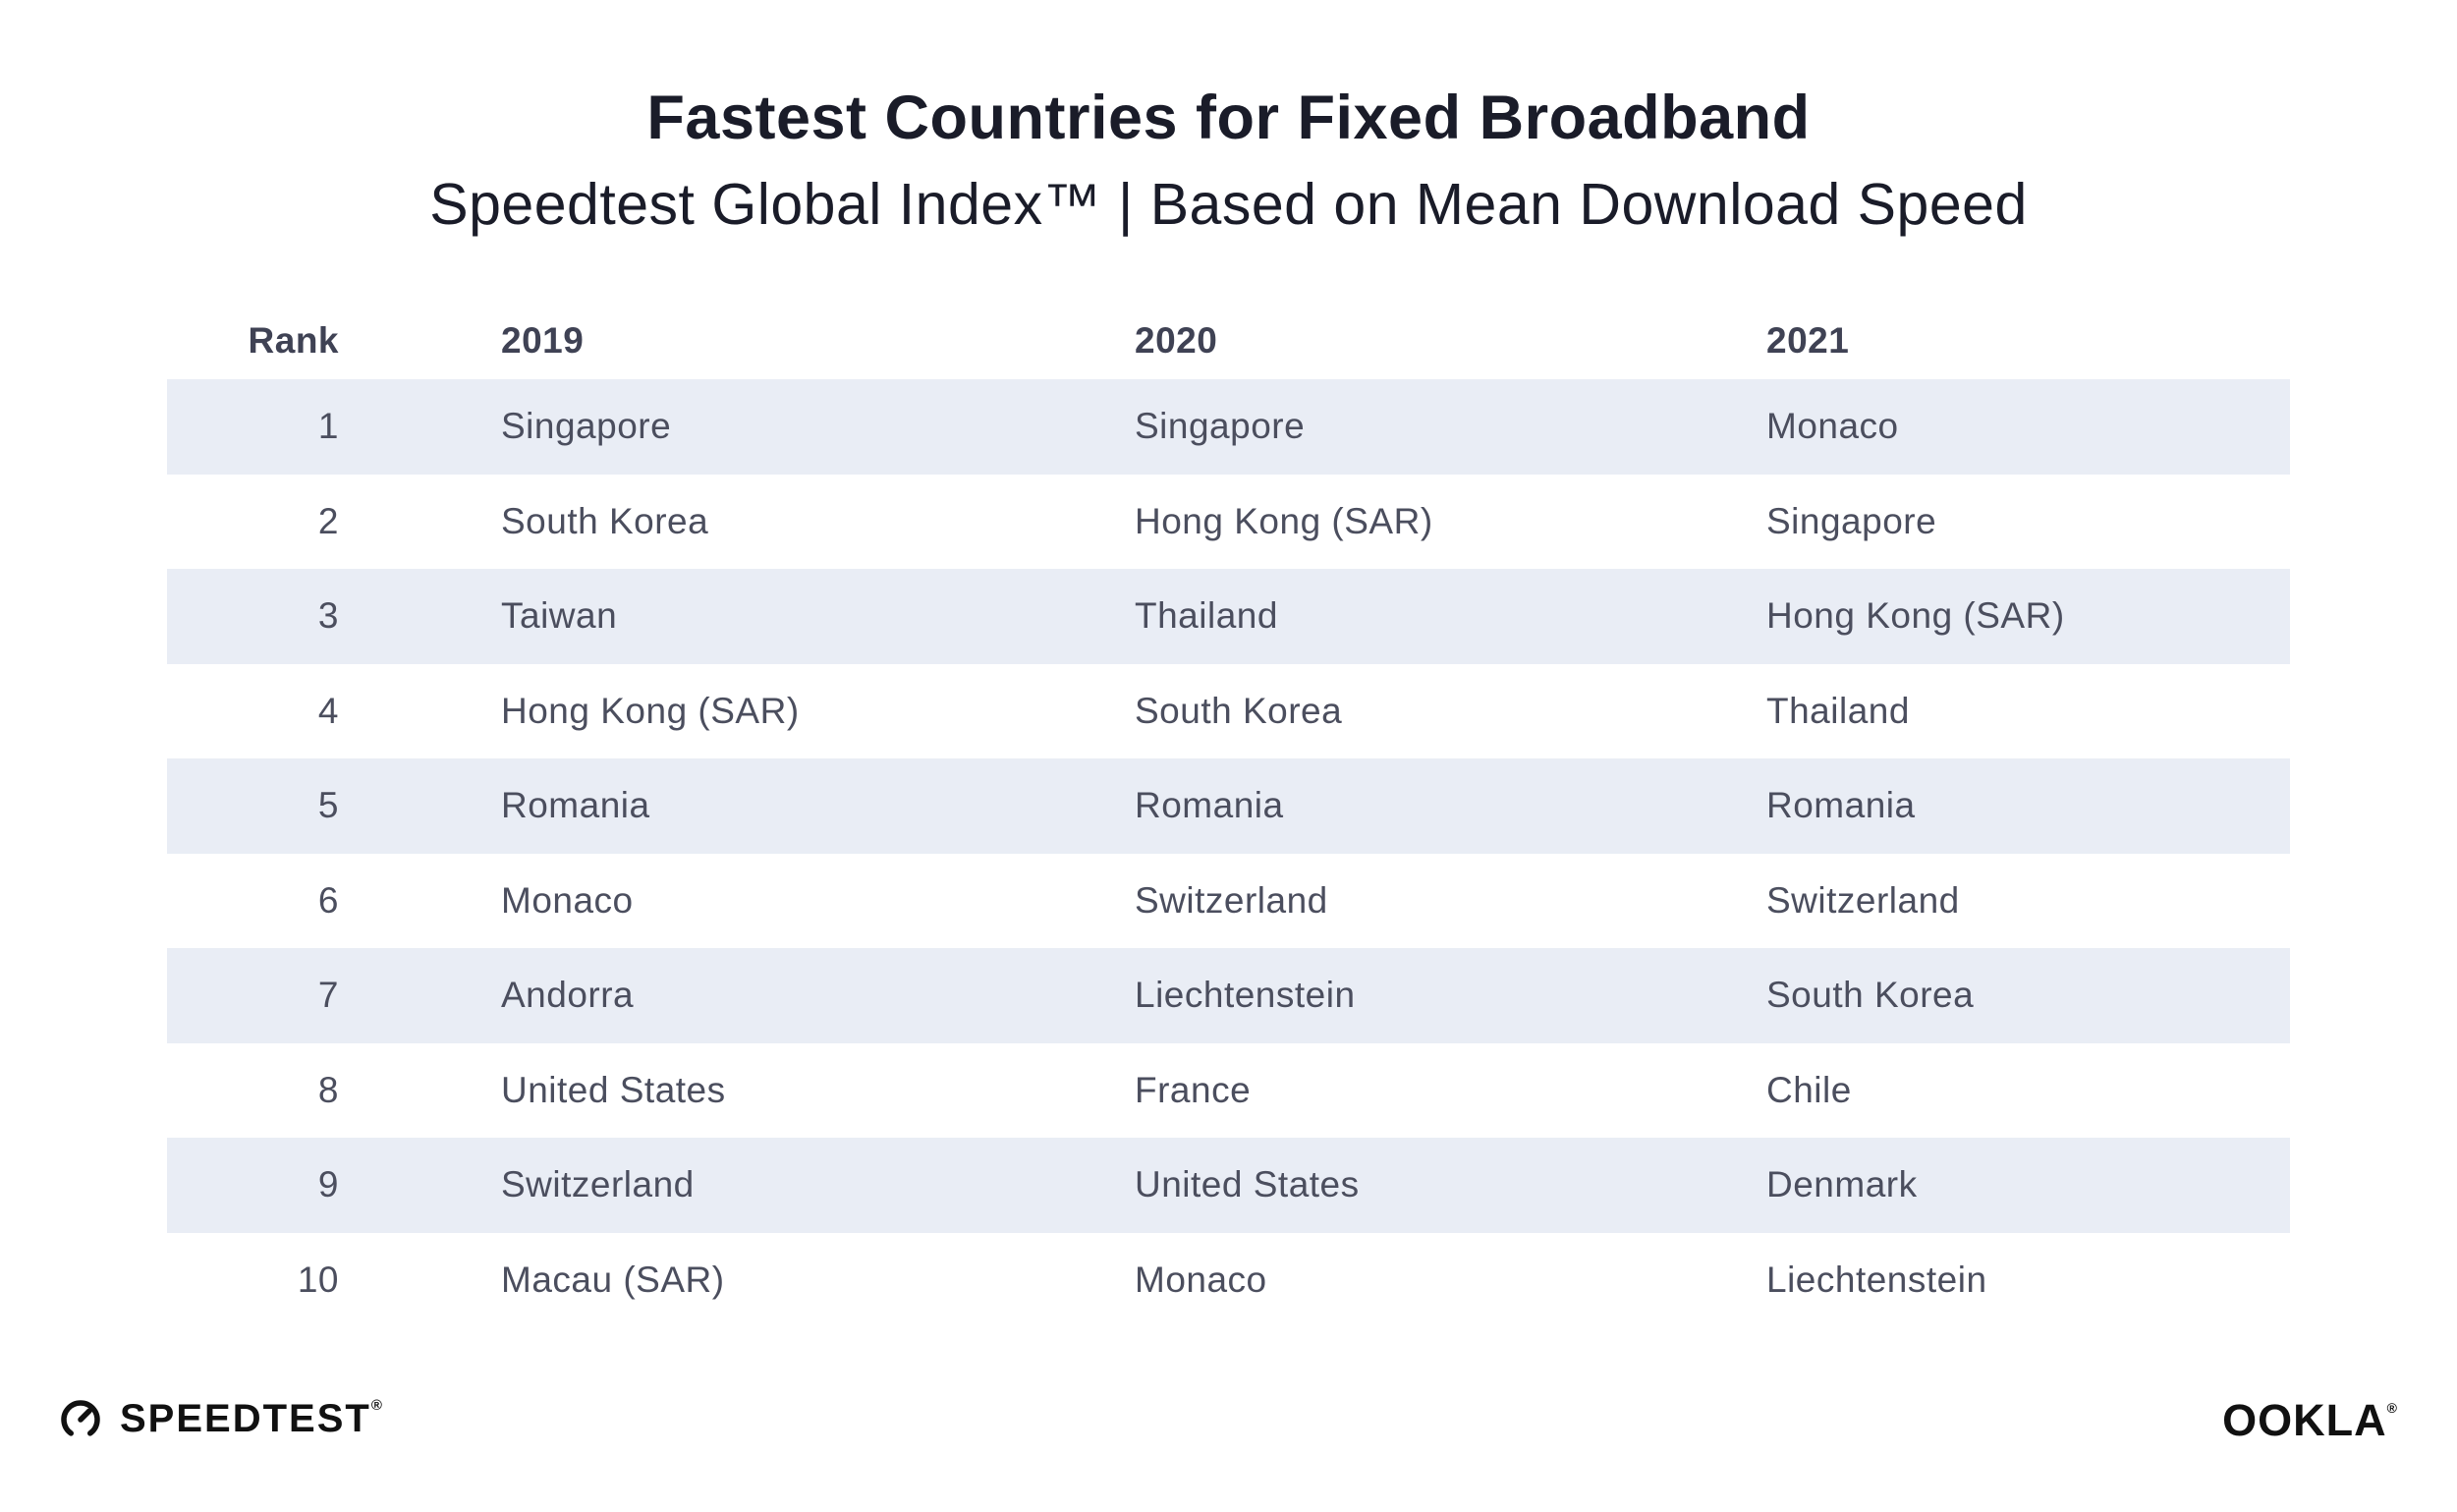  I want to click on country-cell-2021: Chile, so click(1809, 1089).